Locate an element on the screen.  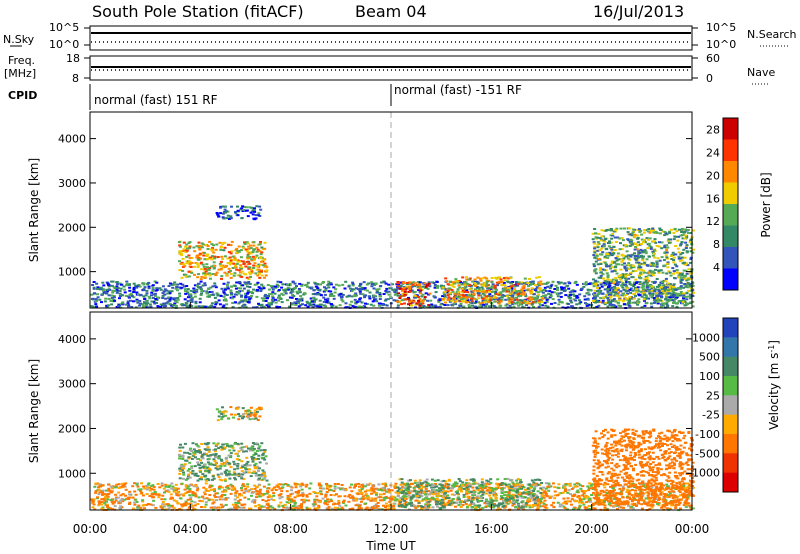
nsearch-tick-bottom: 10^0 is located at coordinates (721, 44).